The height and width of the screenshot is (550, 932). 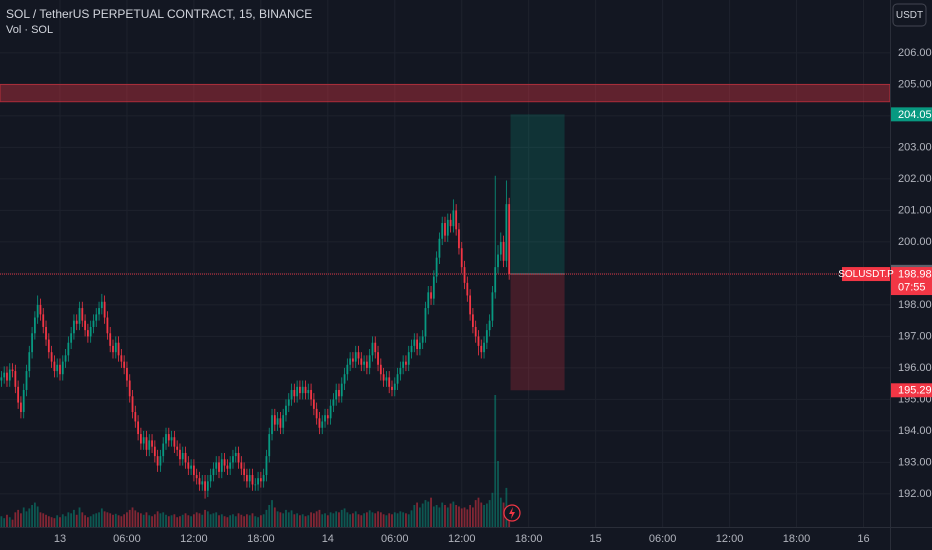 What do you see at coordinates (866, 274) in the screenshot?
I see `symbol-label: SOLUSDT.P` at bounding box center [866, 274].